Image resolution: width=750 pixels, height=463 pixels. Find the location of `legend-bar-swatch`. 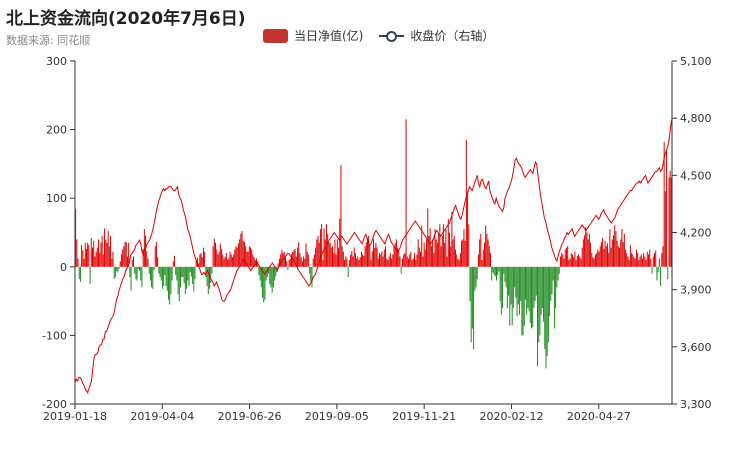

legend-bar-swatch is located at coordinates (275, 35).